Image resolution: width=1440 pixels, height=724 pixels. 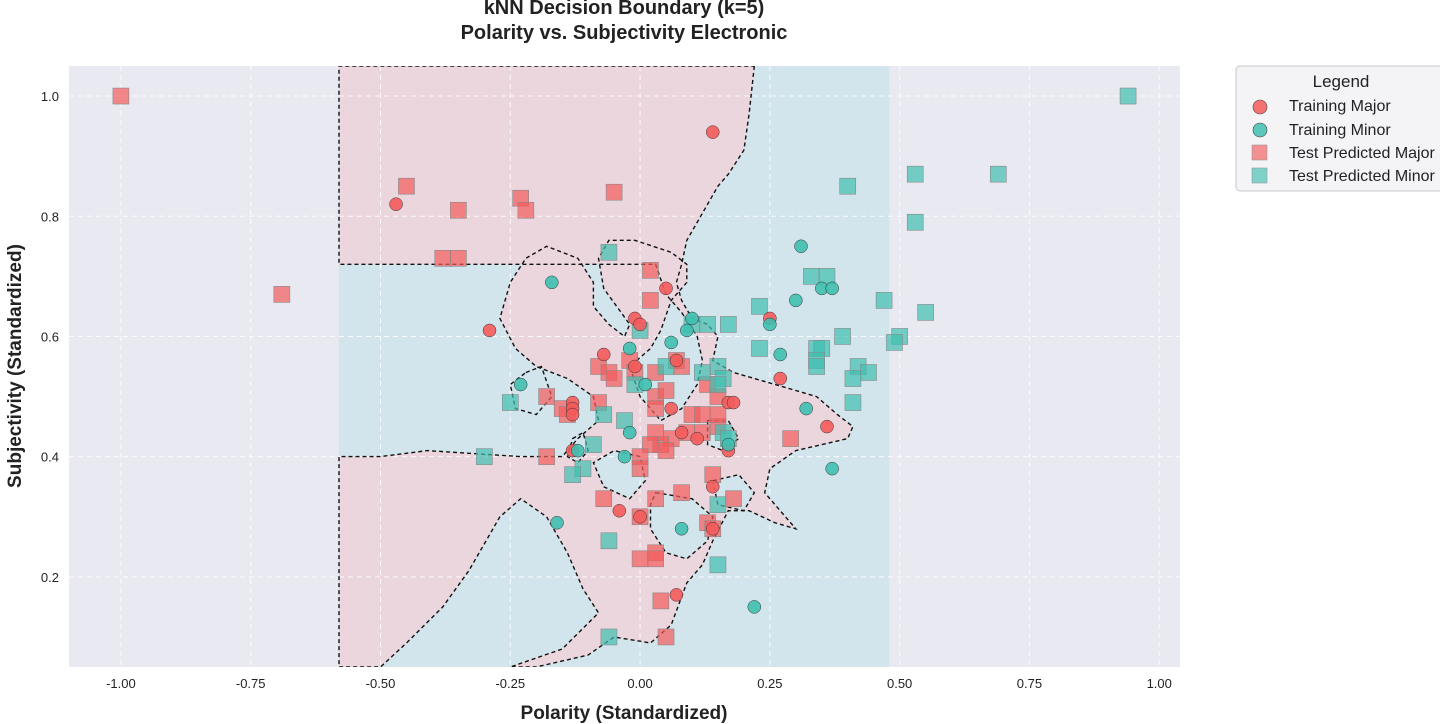 I want to click on legend-label-training-minor: Training Minor, so click(x=1340, y=130).